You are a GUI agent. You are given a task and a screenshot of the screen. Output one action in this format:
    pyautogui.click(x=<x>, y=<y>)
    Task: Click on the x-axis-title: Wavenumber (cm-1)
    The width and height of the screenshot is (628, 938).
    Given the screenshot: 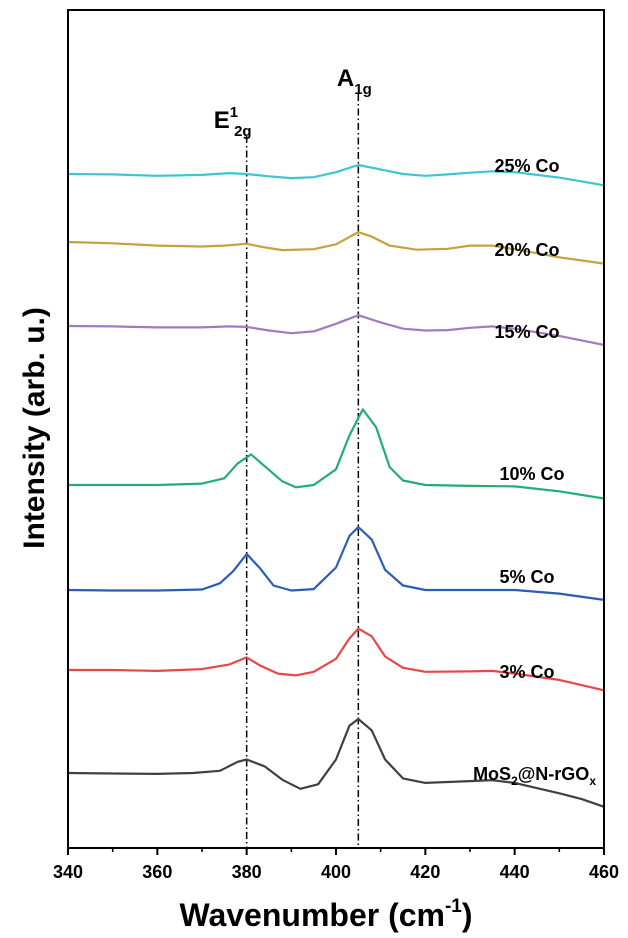 What is the action you would take?
    pyautogui.click(x=325, y=914)
    